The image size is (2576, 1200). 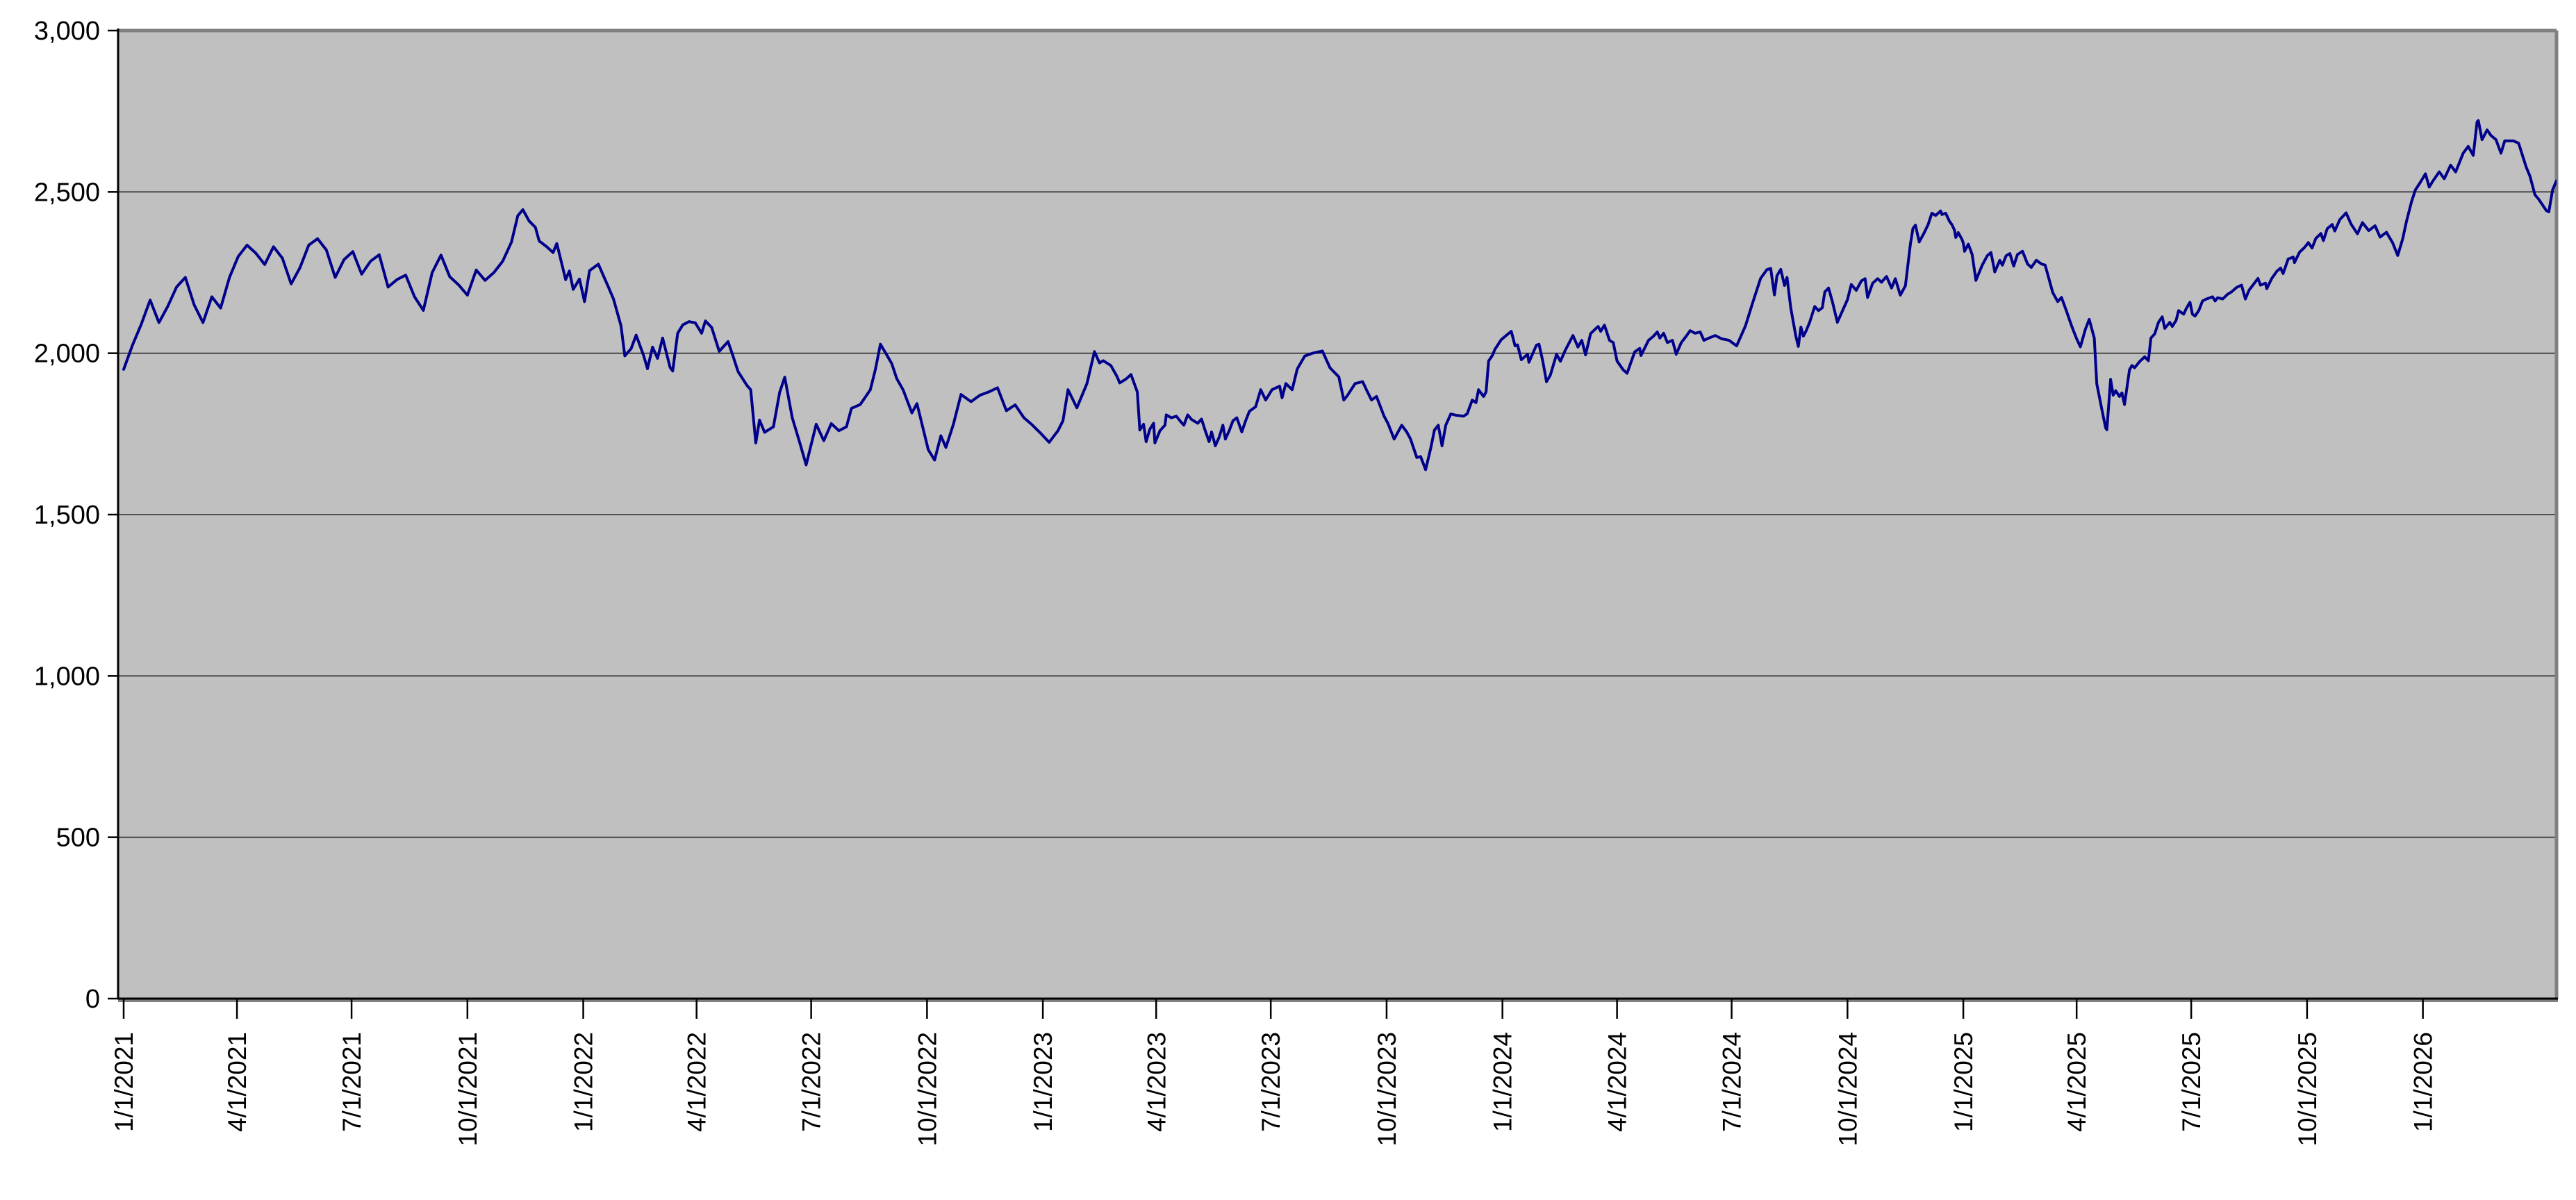 I want to click on y-tick-label: 3,000, so click(x=67, y=31).